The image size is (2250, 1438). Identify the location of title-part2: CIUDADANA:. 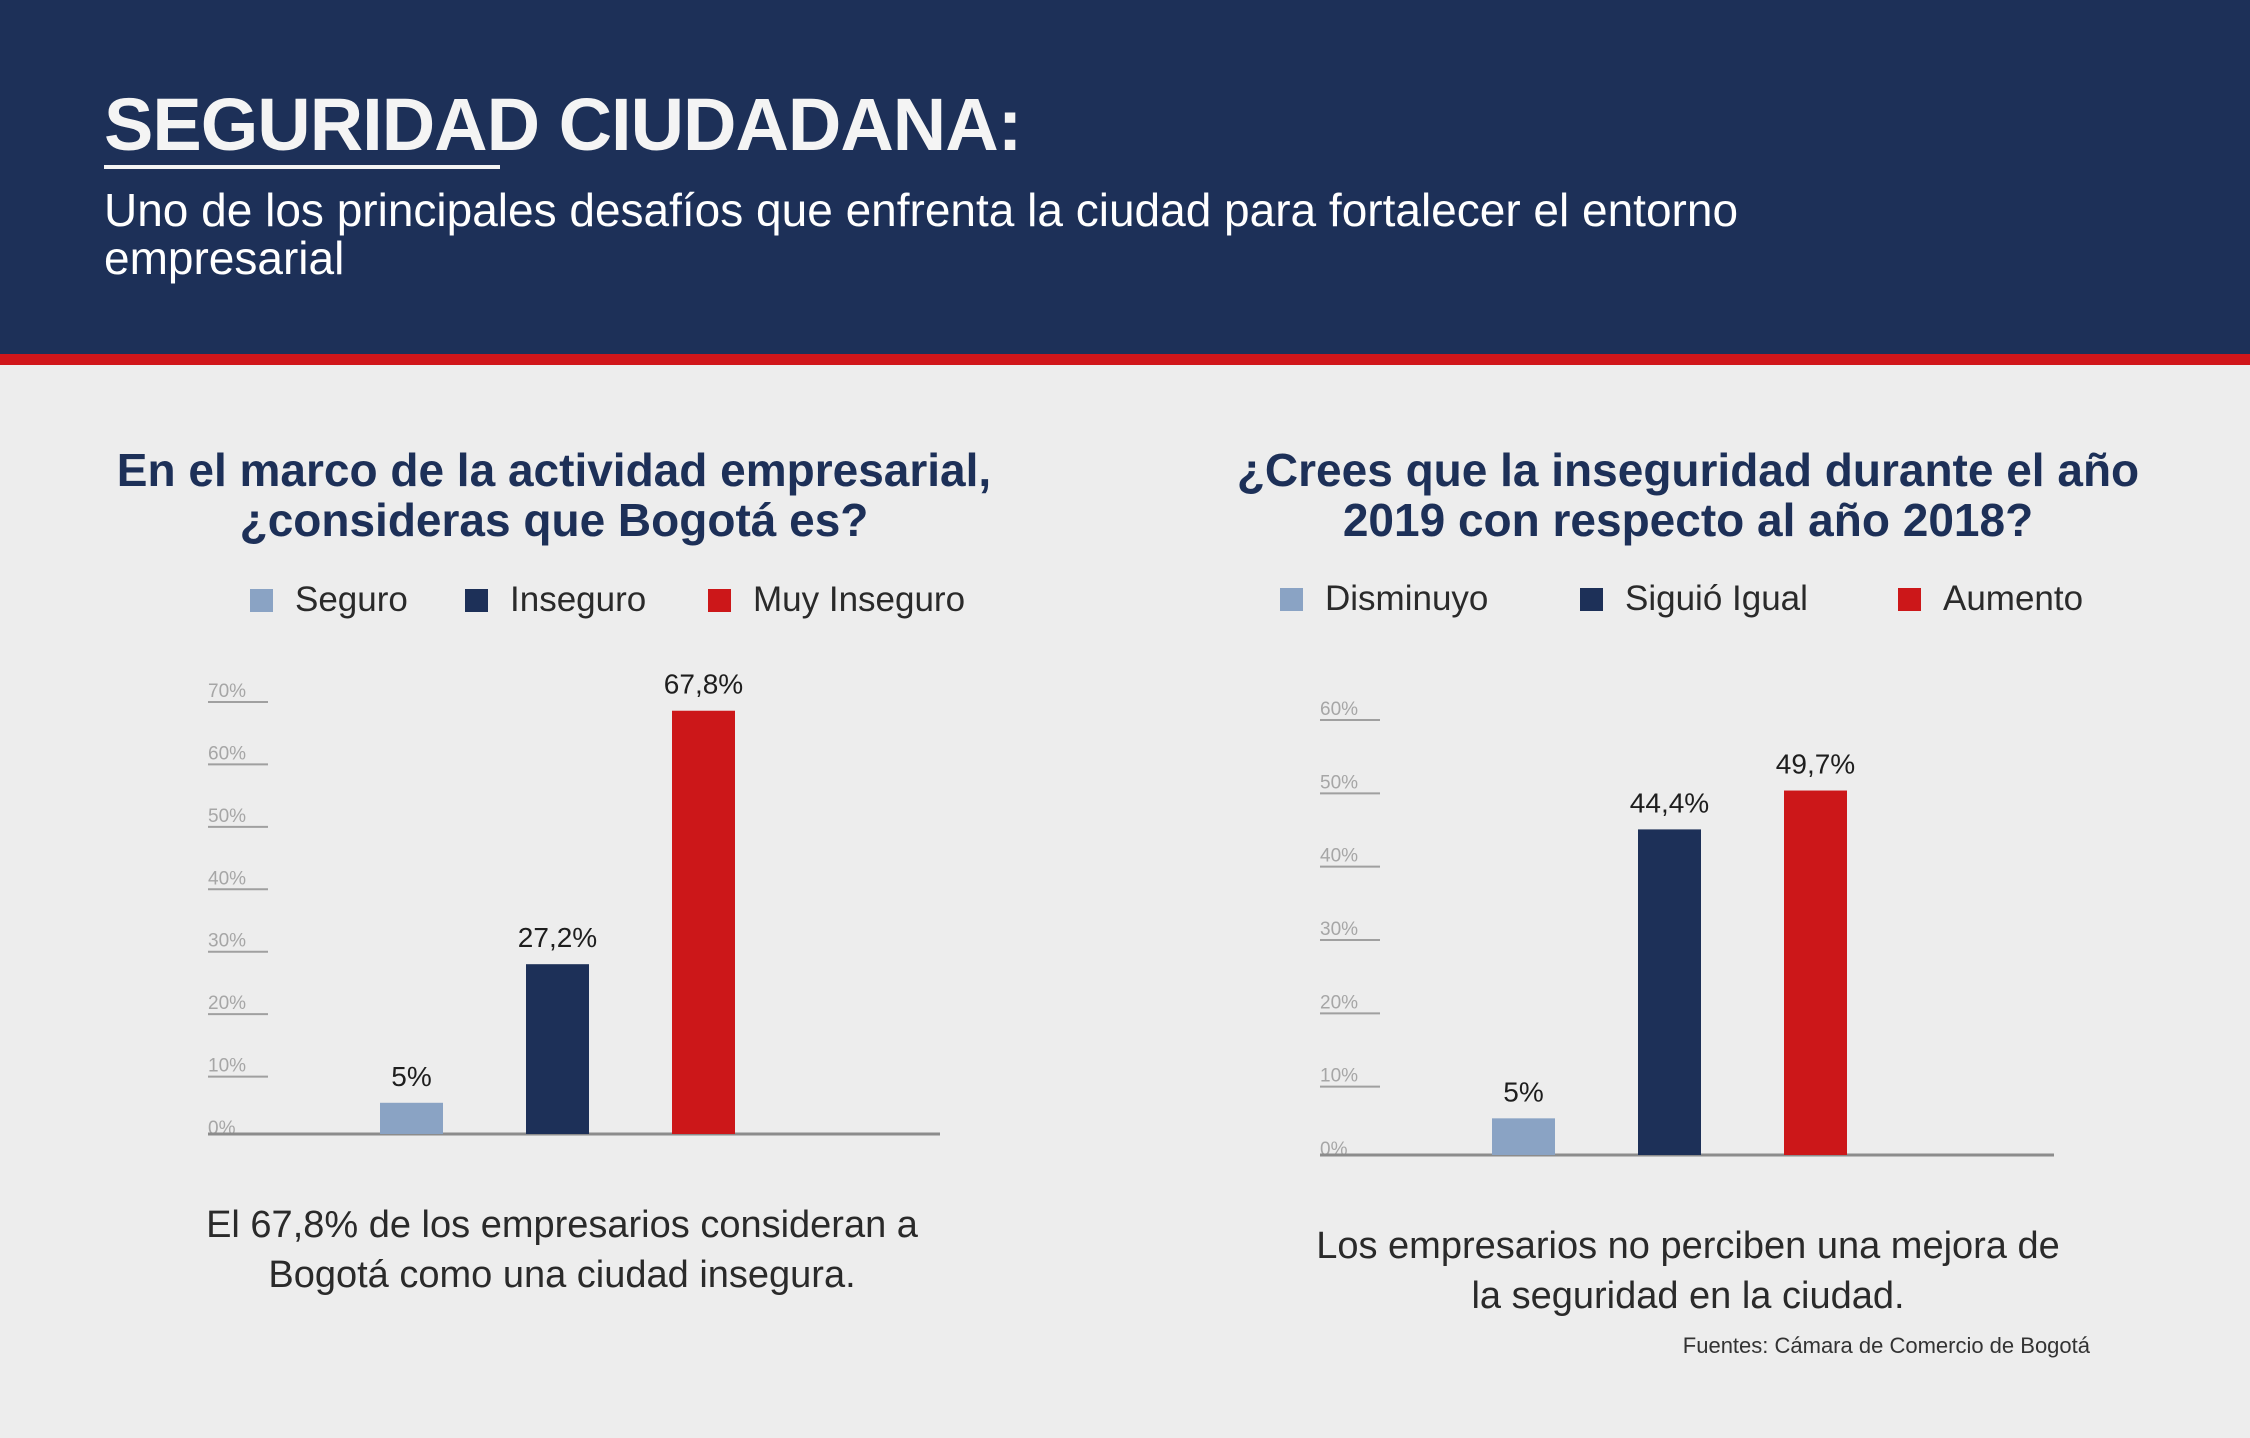
(790, 124).